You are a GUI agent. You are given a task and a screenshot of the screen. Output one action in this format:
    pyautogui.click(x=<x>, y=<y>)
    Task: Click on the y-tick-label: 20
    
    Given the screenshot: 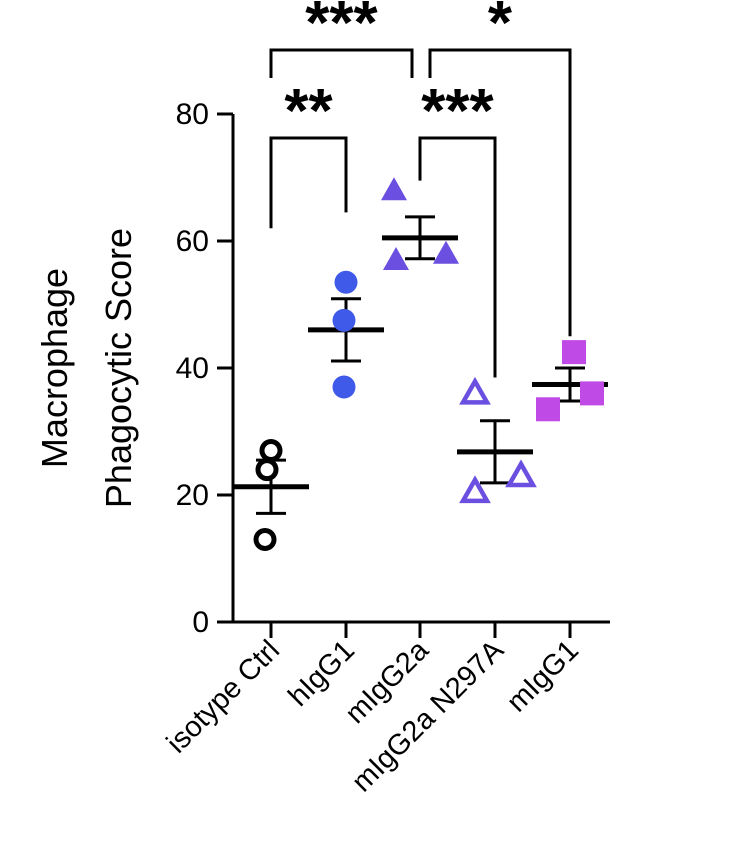 What is the action you would take?
    pyautogui.click(x=192, y=495)
    